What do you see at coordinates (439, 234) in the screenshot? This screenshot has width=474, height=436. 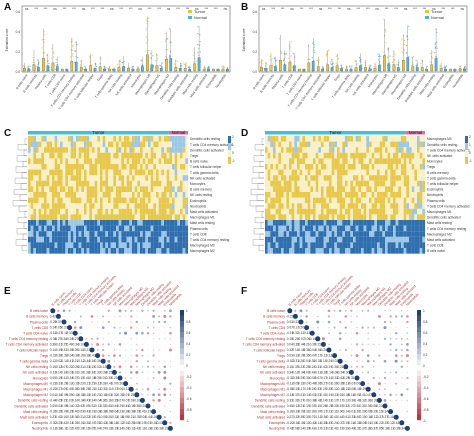 I see `row-label: Macrophages M2` at bounding box center [439, 234].